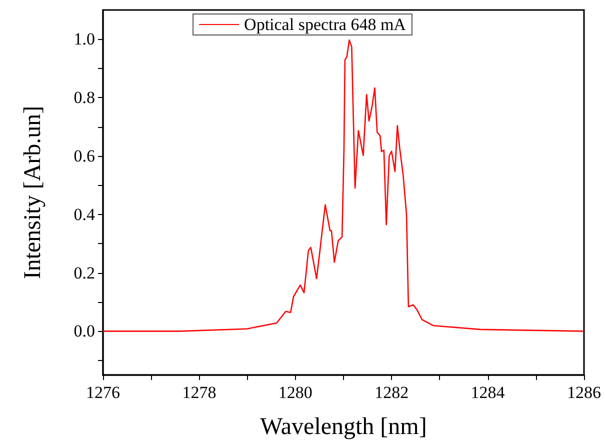  Describe the element at coordinates (391, 392) in the screenshot. I see `x-tick-label: 1282` at that location.